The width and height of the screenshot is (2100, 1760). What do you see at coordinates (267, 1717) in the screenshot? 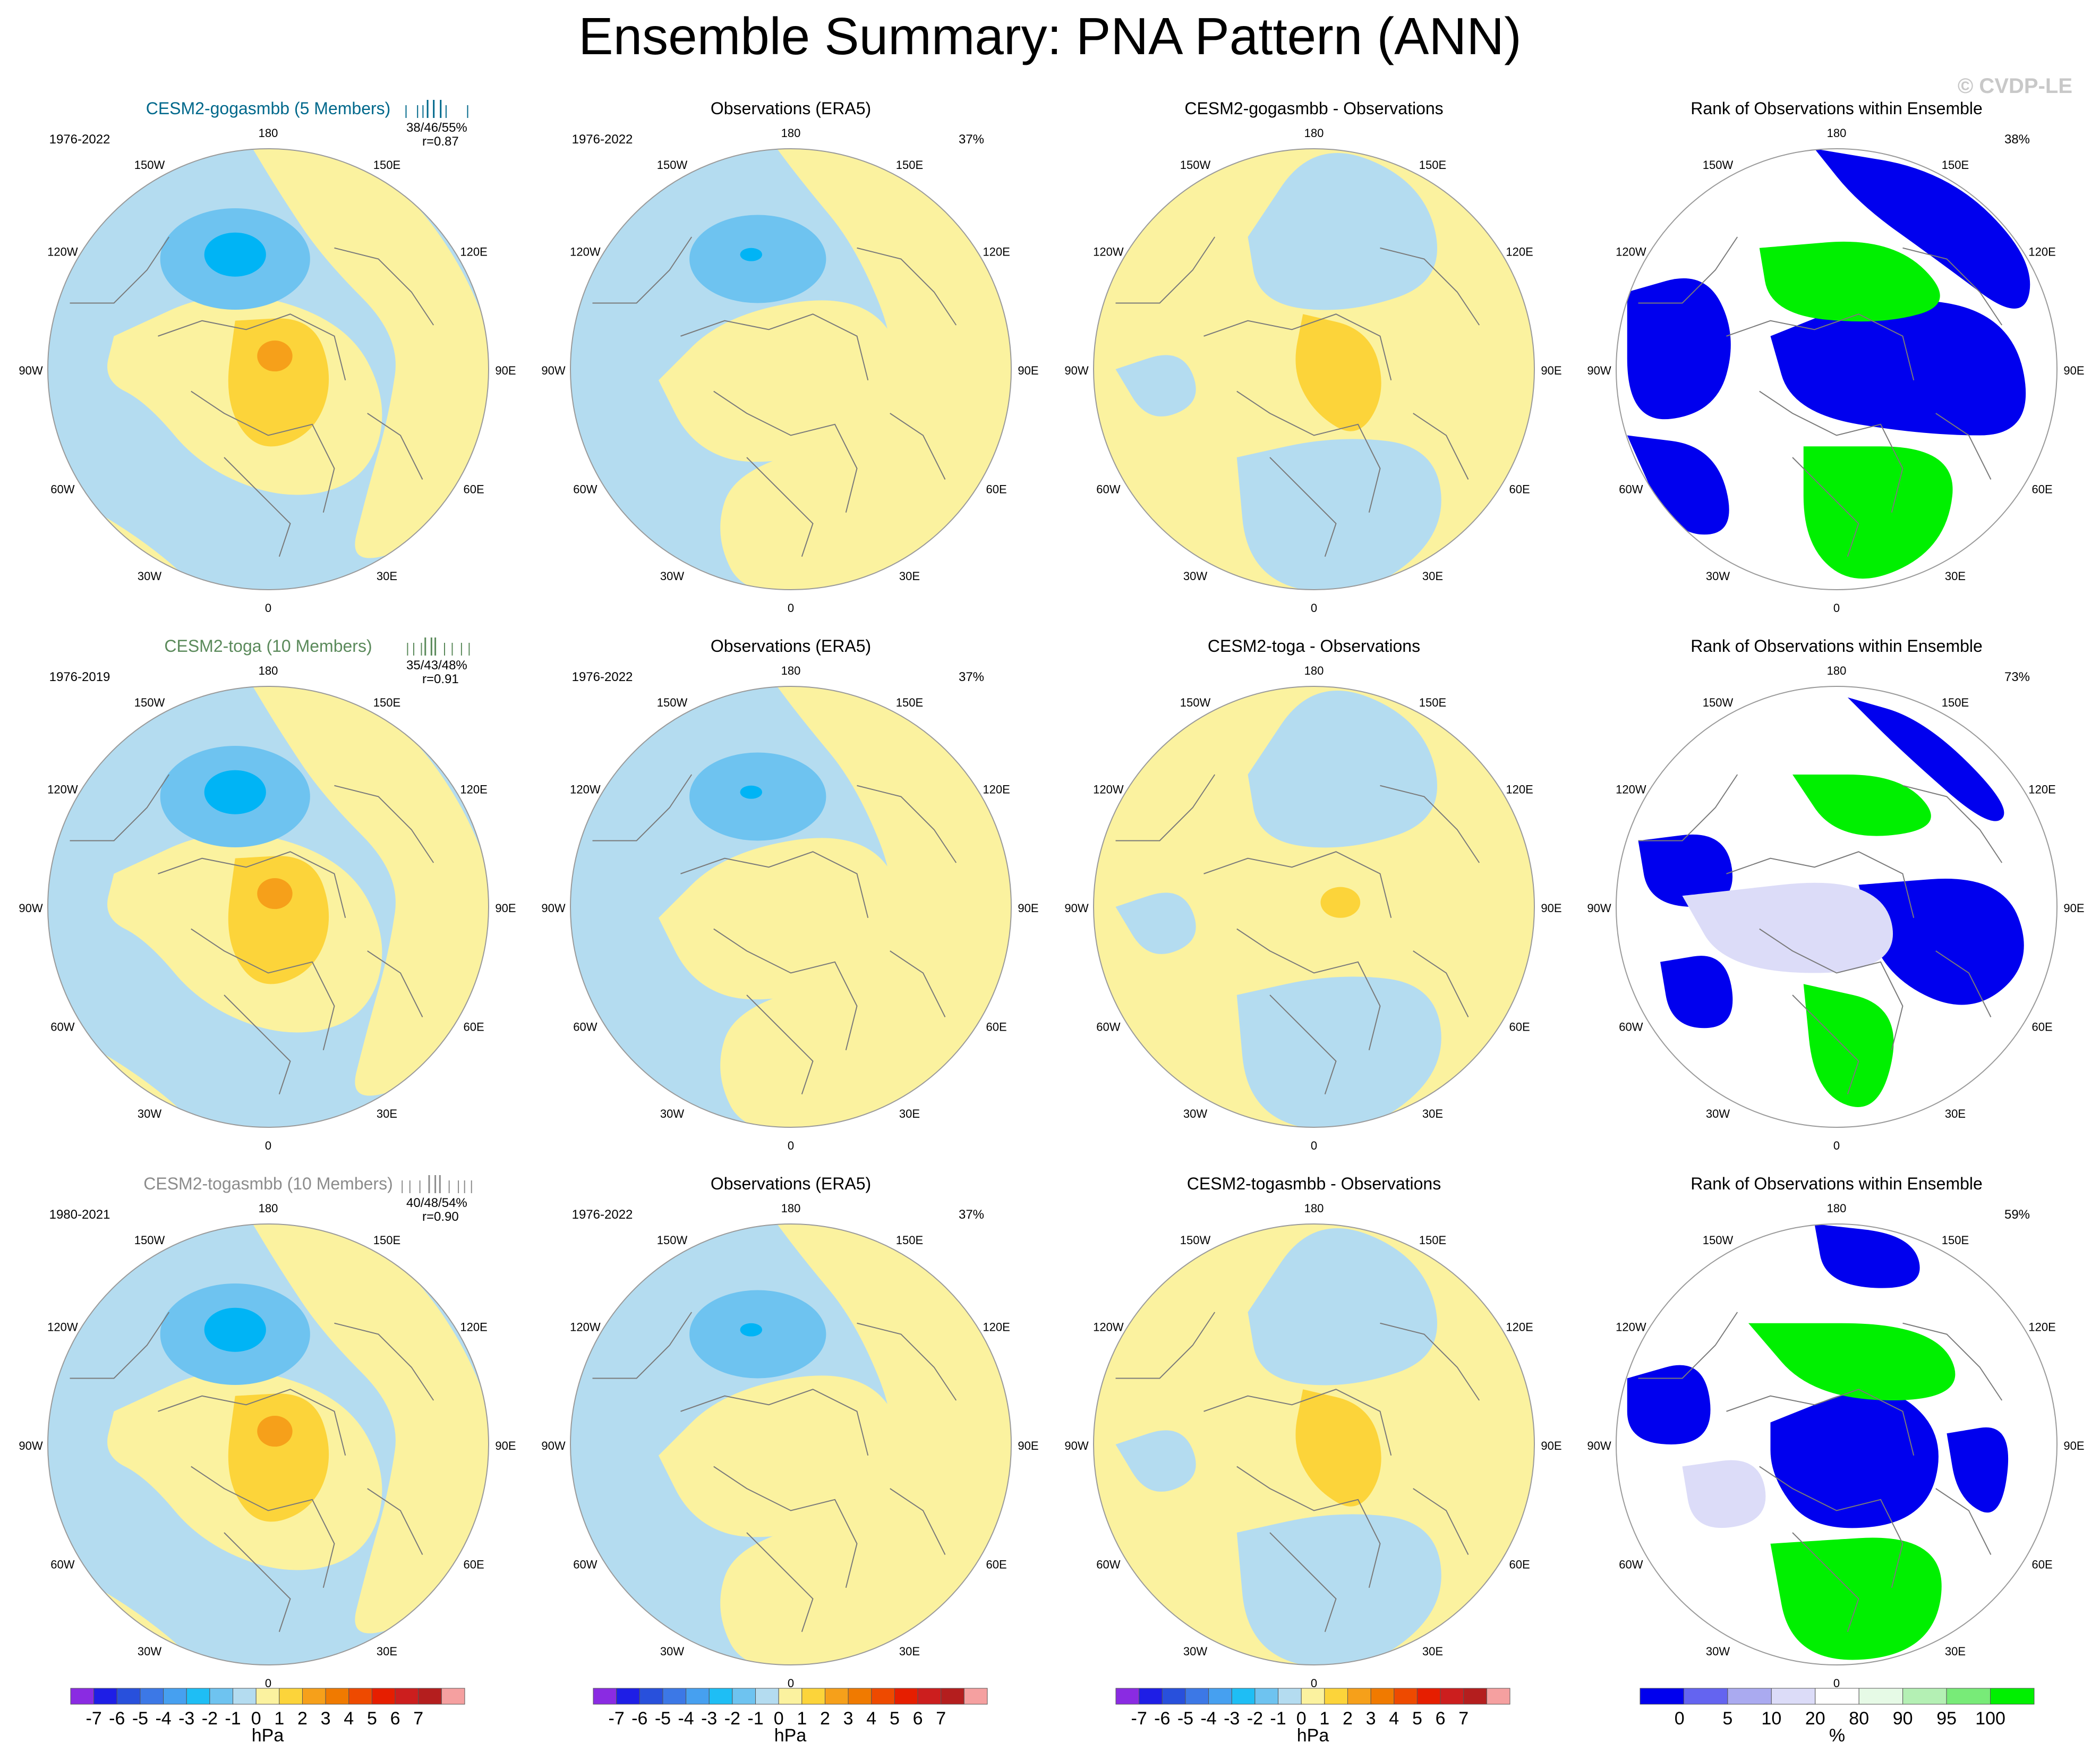
I see `colorbar-1: -7 -6 -5 -4 -3 -2 -1 0 1 2 3 4 5 6 7 hPa` at bounding box center [267, 1717].